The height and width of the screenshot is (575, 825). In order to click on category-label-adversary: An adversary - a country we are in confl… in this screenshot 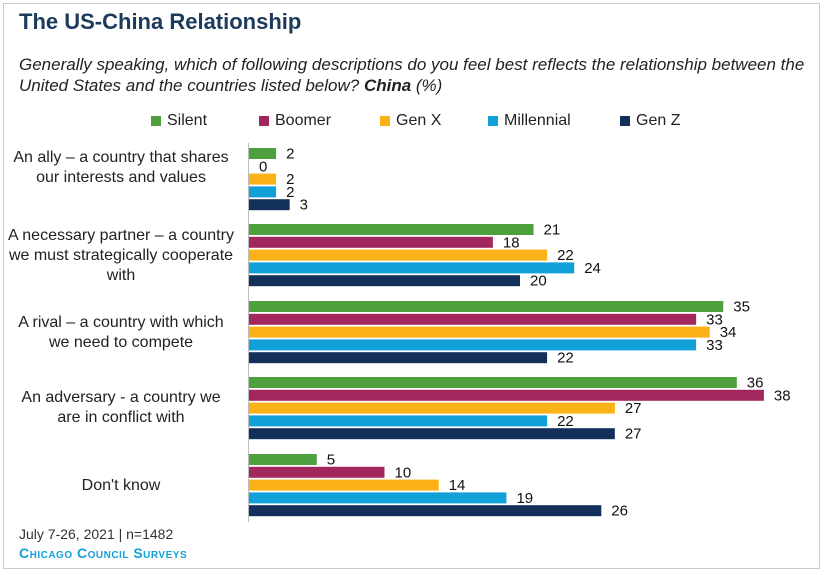, I will do `click(121, 407)`.